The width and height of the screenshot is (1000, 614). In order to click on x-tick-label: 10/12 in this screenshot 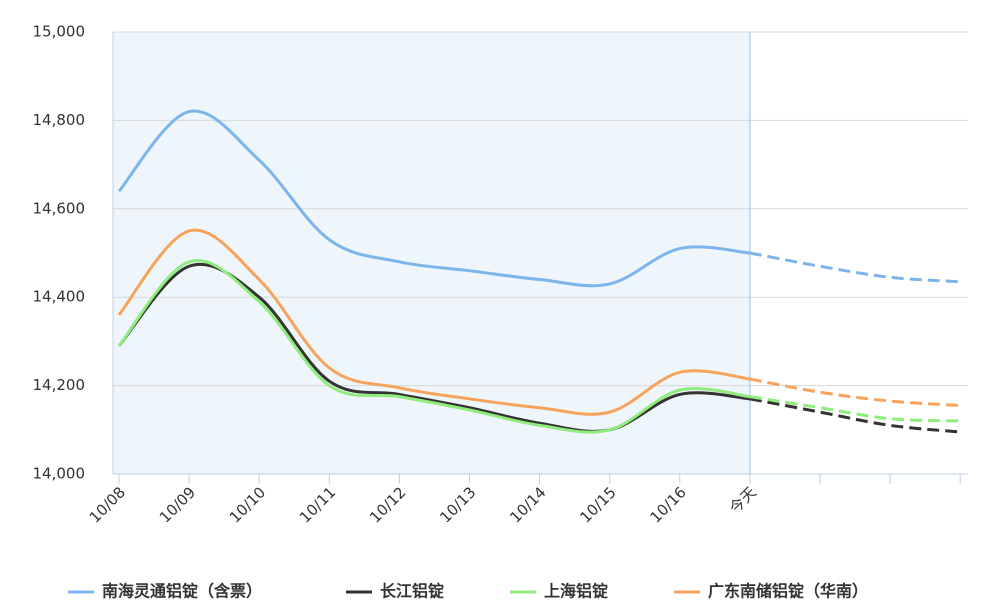, I will do `click(387, 504)`.